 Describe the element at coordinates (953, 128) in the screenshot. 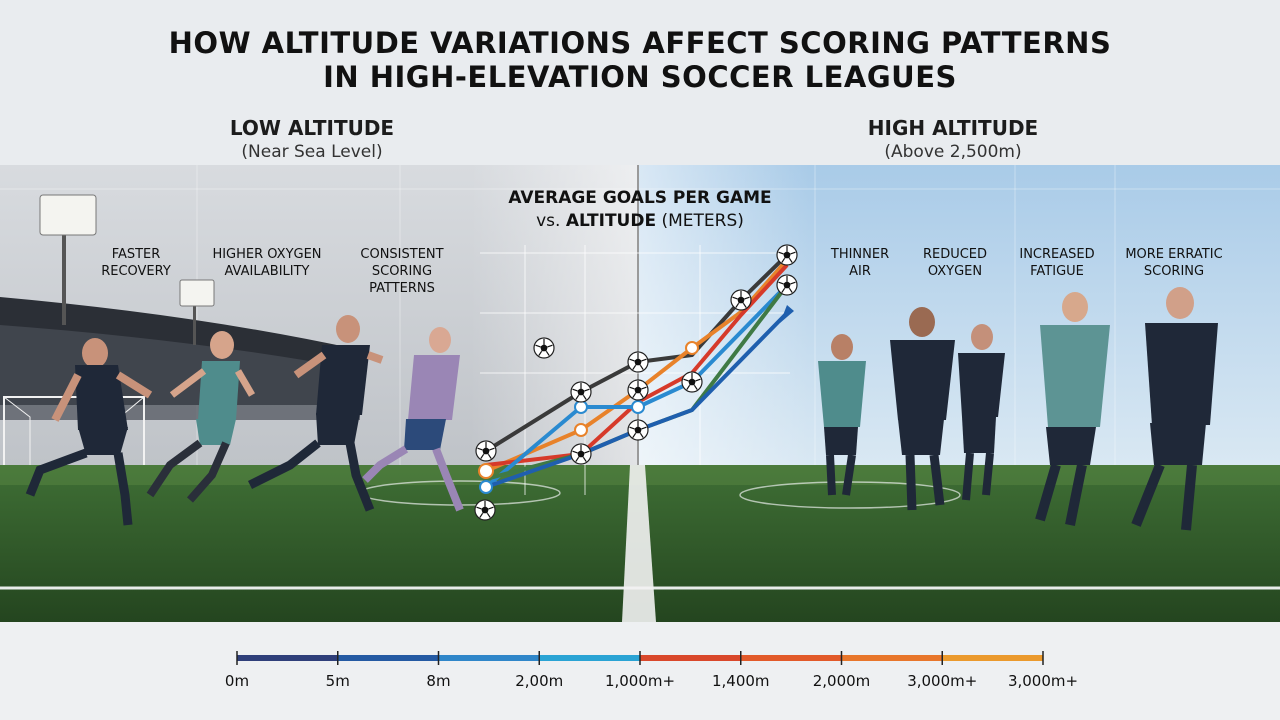

I see `high-altitude-title: HIGH ALTITUDE` at that location.